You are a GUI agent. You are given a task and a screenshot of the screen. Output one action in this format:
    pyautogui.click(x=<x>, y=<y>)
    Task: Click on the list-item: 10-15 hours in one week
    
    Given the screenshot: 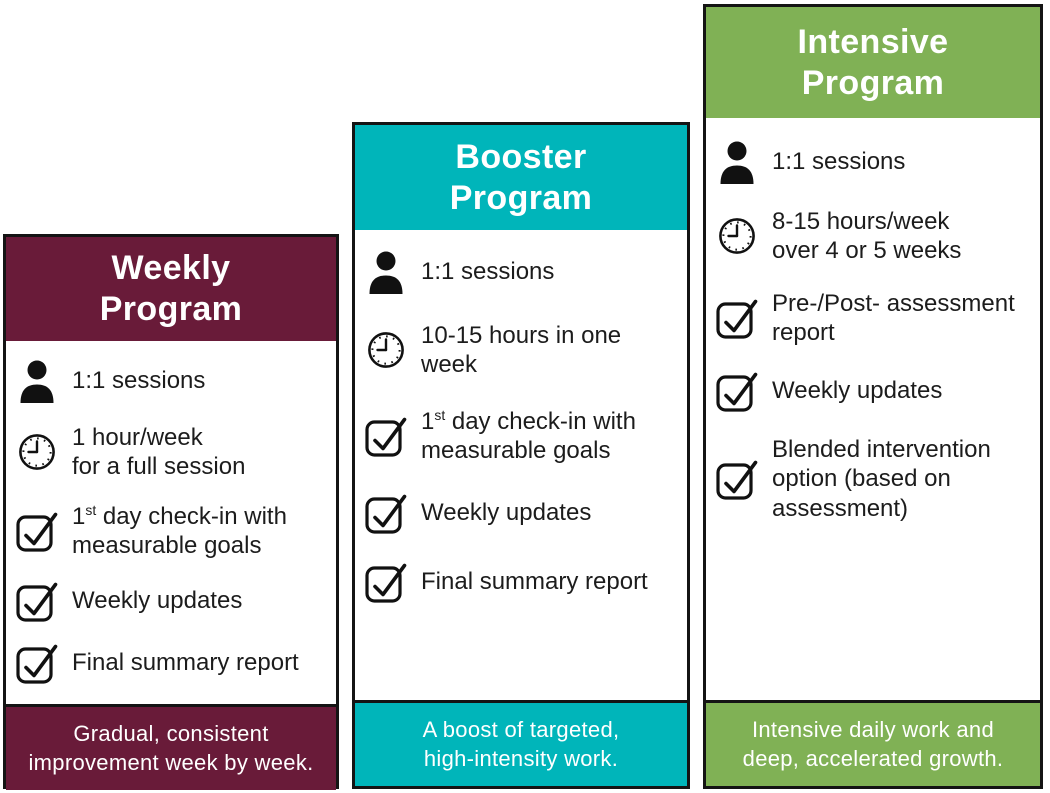 What is the action you would take?
    pyautogui.click(x=523, y=350)
    